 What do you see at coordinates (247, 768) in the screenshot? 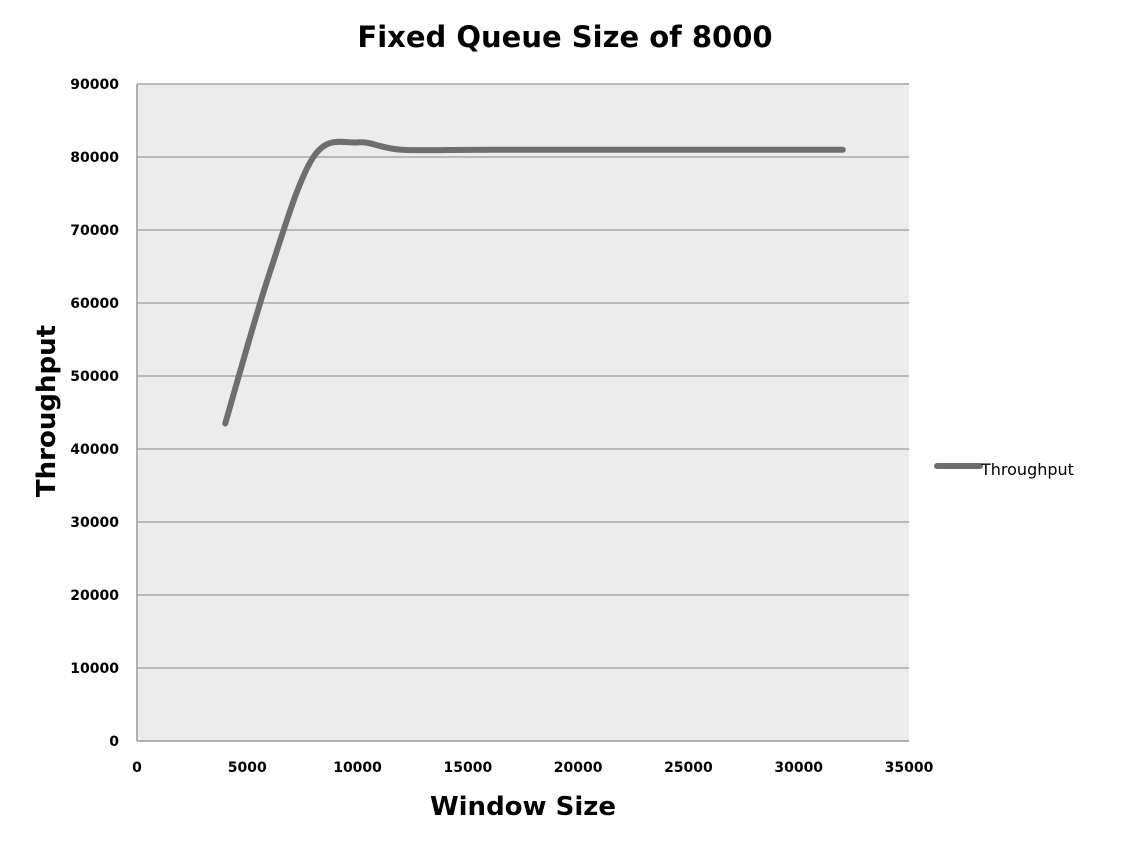
I see `x-tick-label: 5000` at bounding box center [247, 768].